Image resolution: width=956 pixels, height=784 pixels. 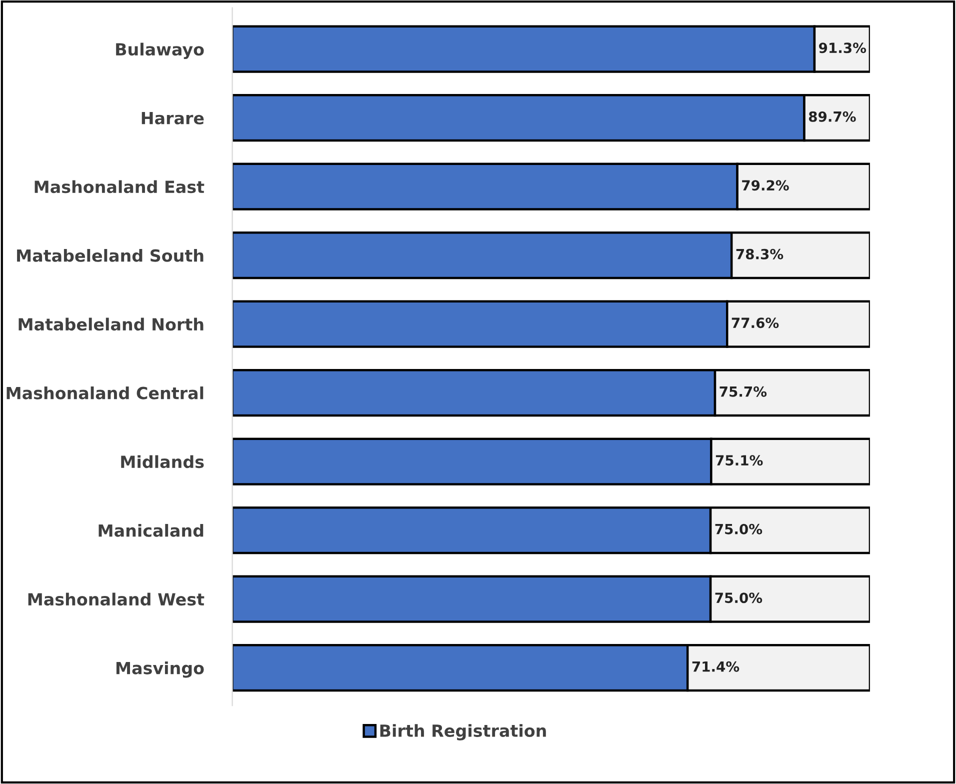 I want to click on y-tick-label: Mashonaland East, so click(x=119, y=187).